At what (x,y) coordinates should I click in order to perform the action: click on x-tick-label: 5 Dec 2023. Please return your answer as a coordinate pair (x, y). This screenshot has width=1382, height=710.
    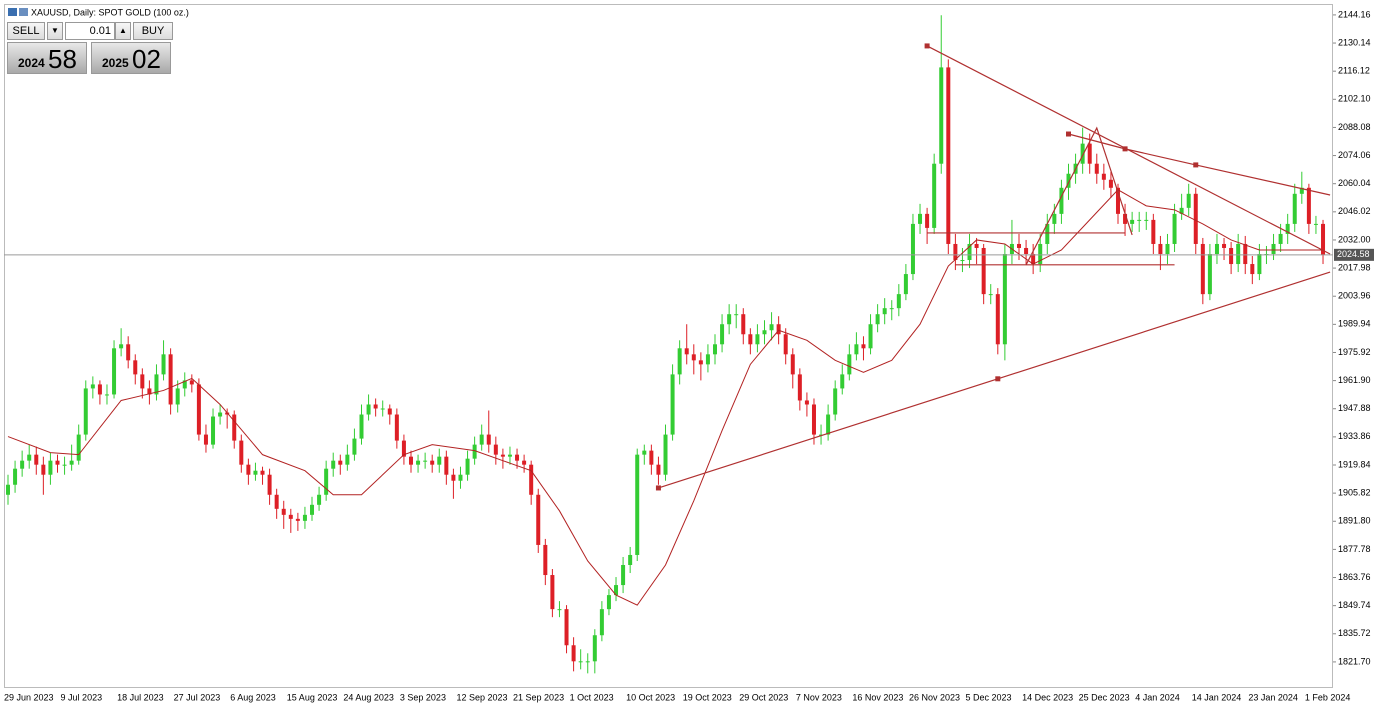
    Looking at the image, I should click on (989, 697).